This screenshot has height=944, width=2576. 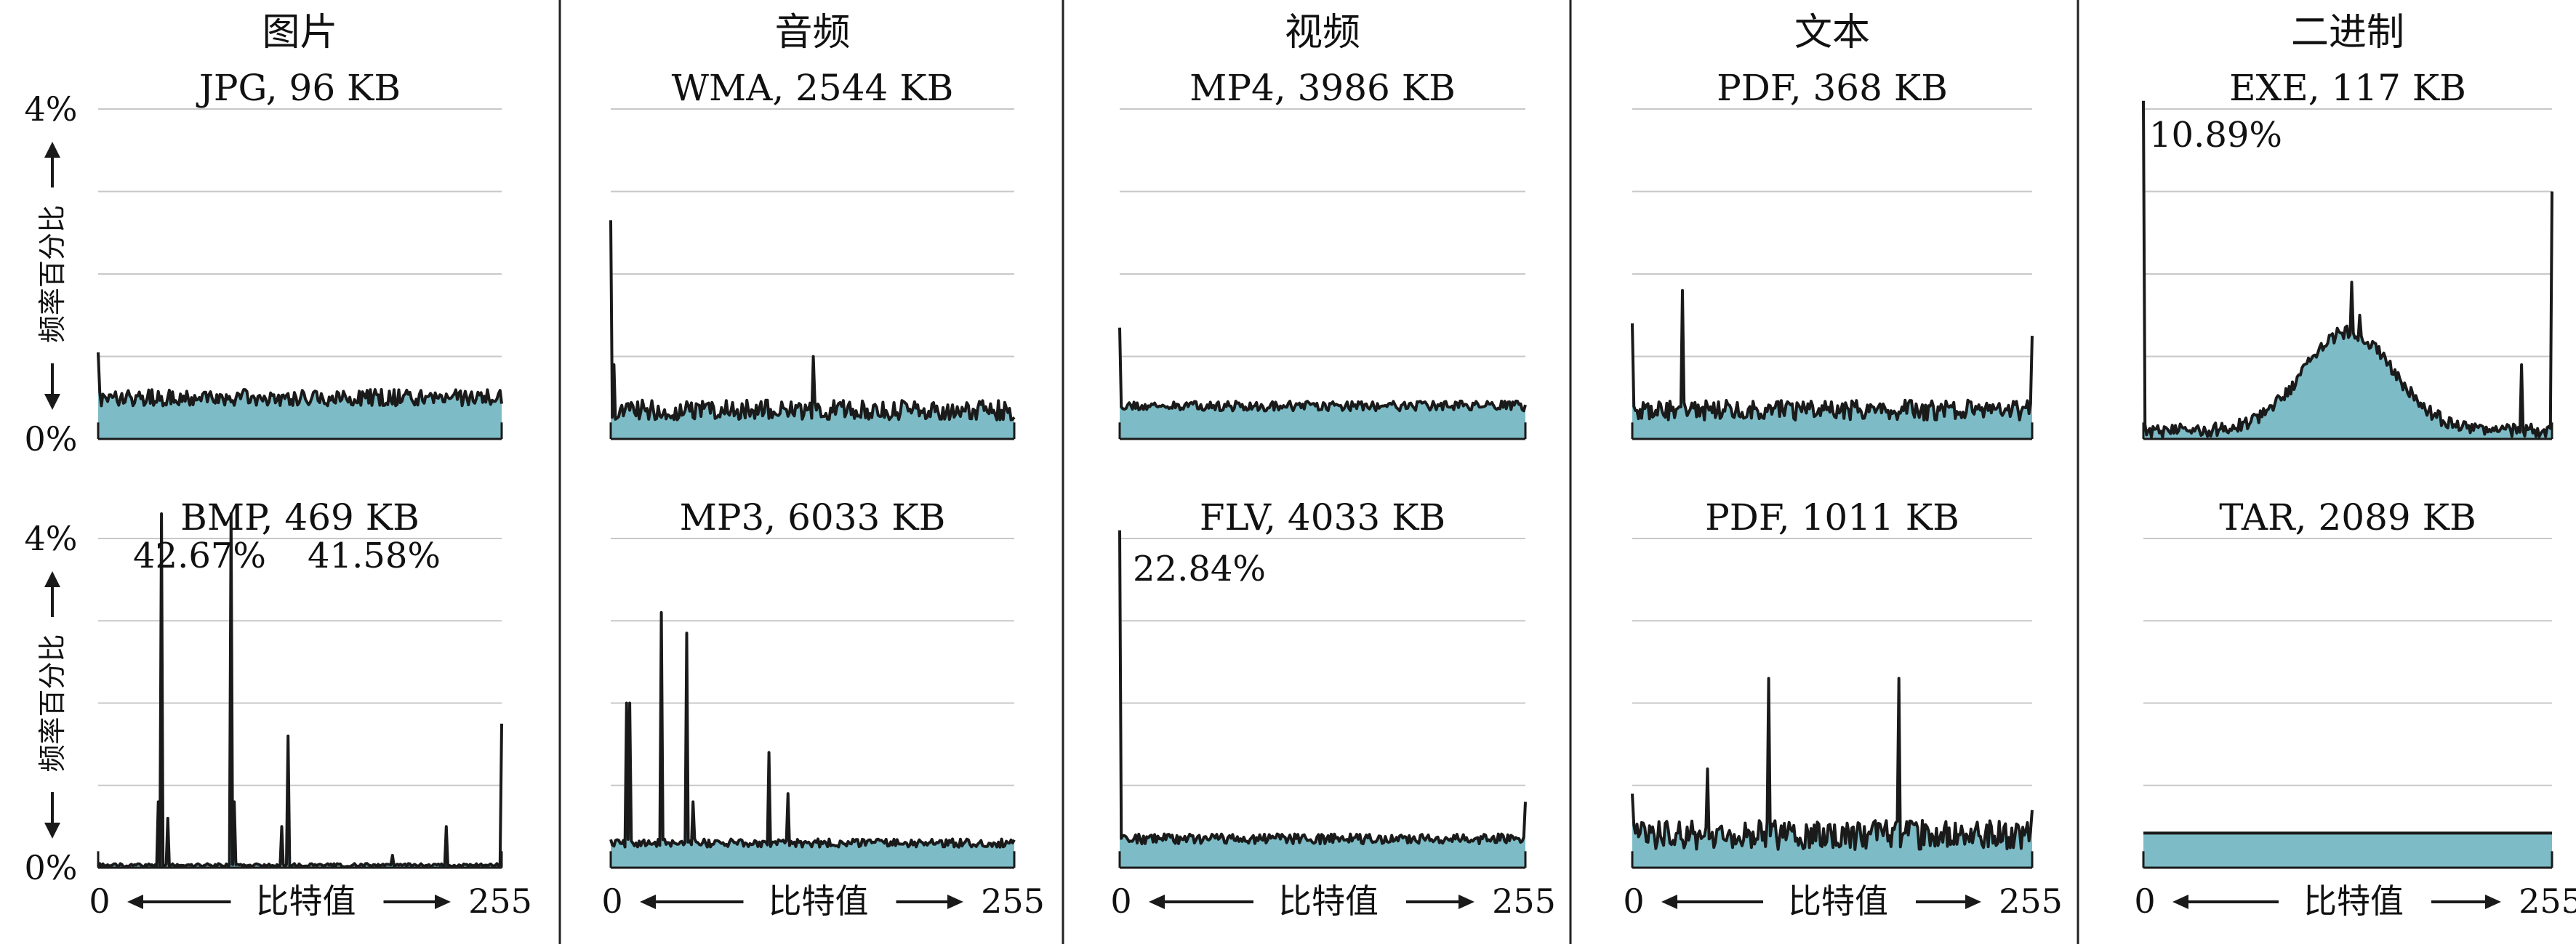 I want to click on category-label-2: 视频, so click(x=1322, y=33).